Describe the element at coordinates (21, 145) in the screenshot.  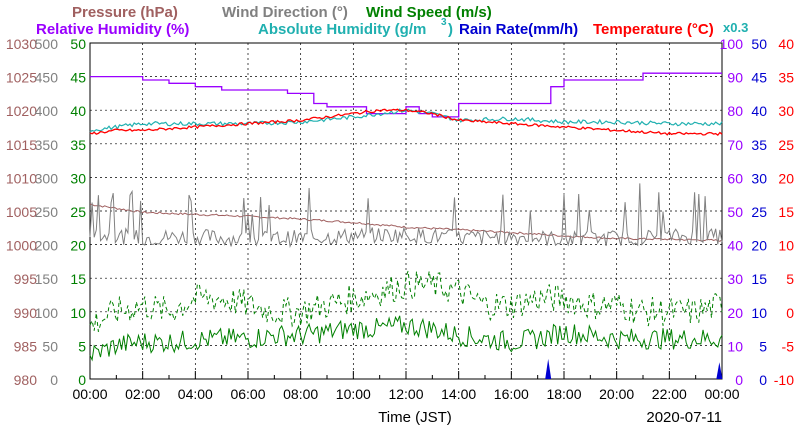
I see `y-tick-label-pressure: 1015` at that location.